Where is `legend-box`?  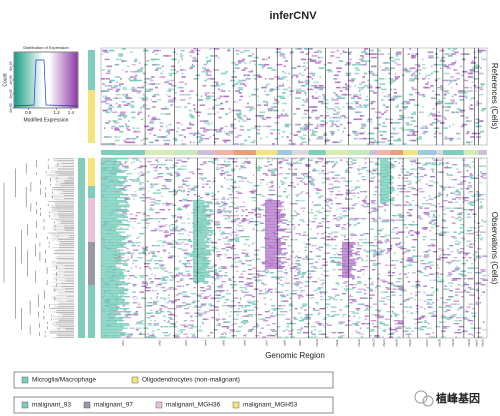
legend-box is located at coordinates (173, 380).